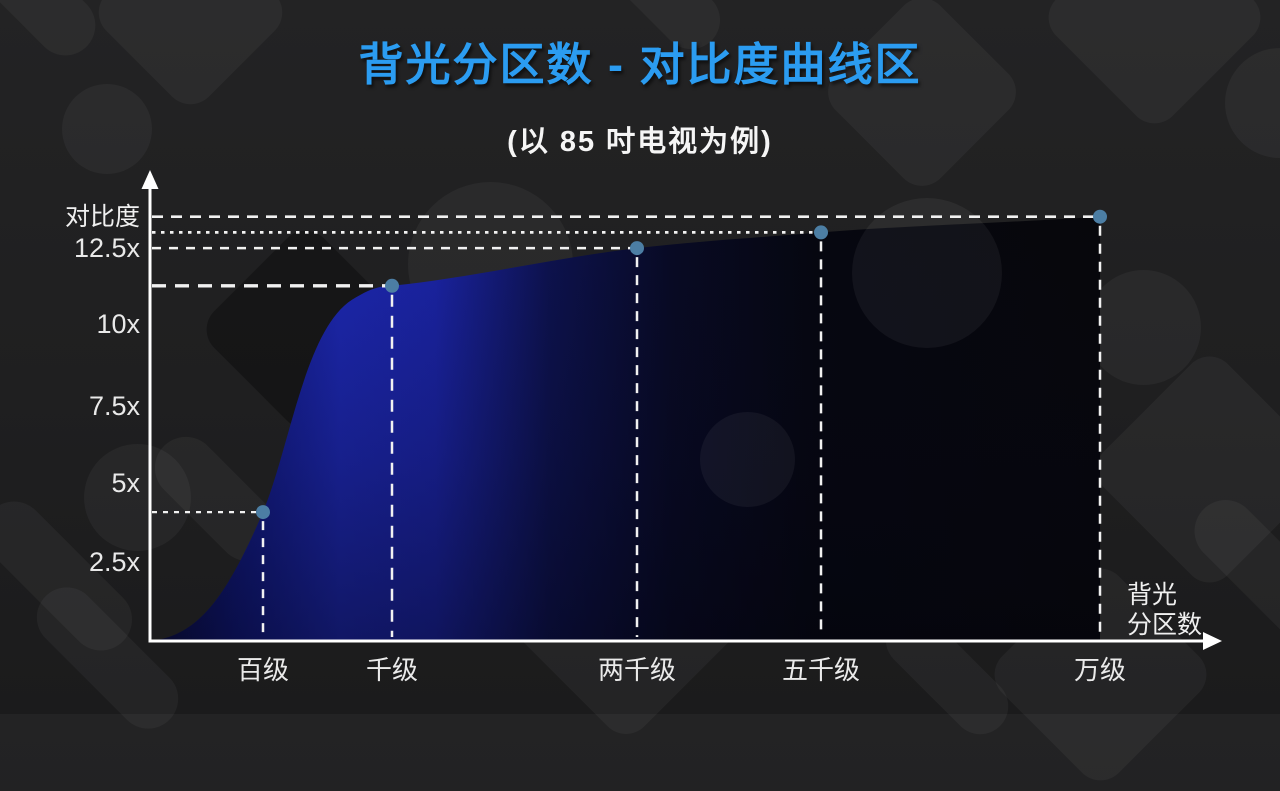 This screenshot has height=791, width=1280. I want to click on x-axis-title-line1: 背光, so click(1152, 595).